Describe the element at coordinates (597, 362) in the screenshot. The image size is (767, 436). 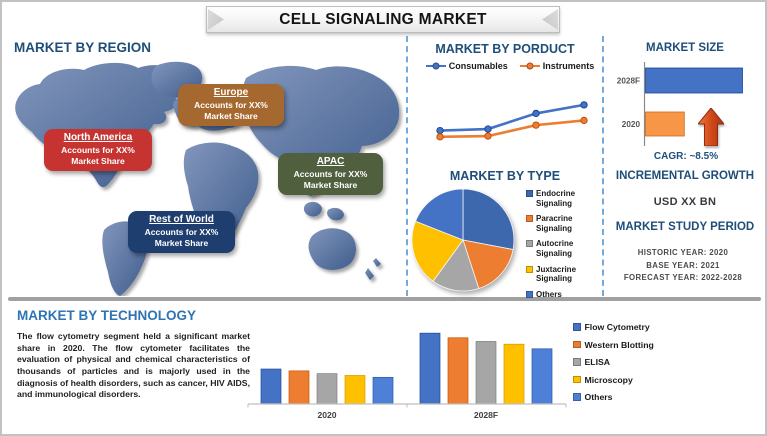
I see `tech-legend-label: ELISA` at that location.